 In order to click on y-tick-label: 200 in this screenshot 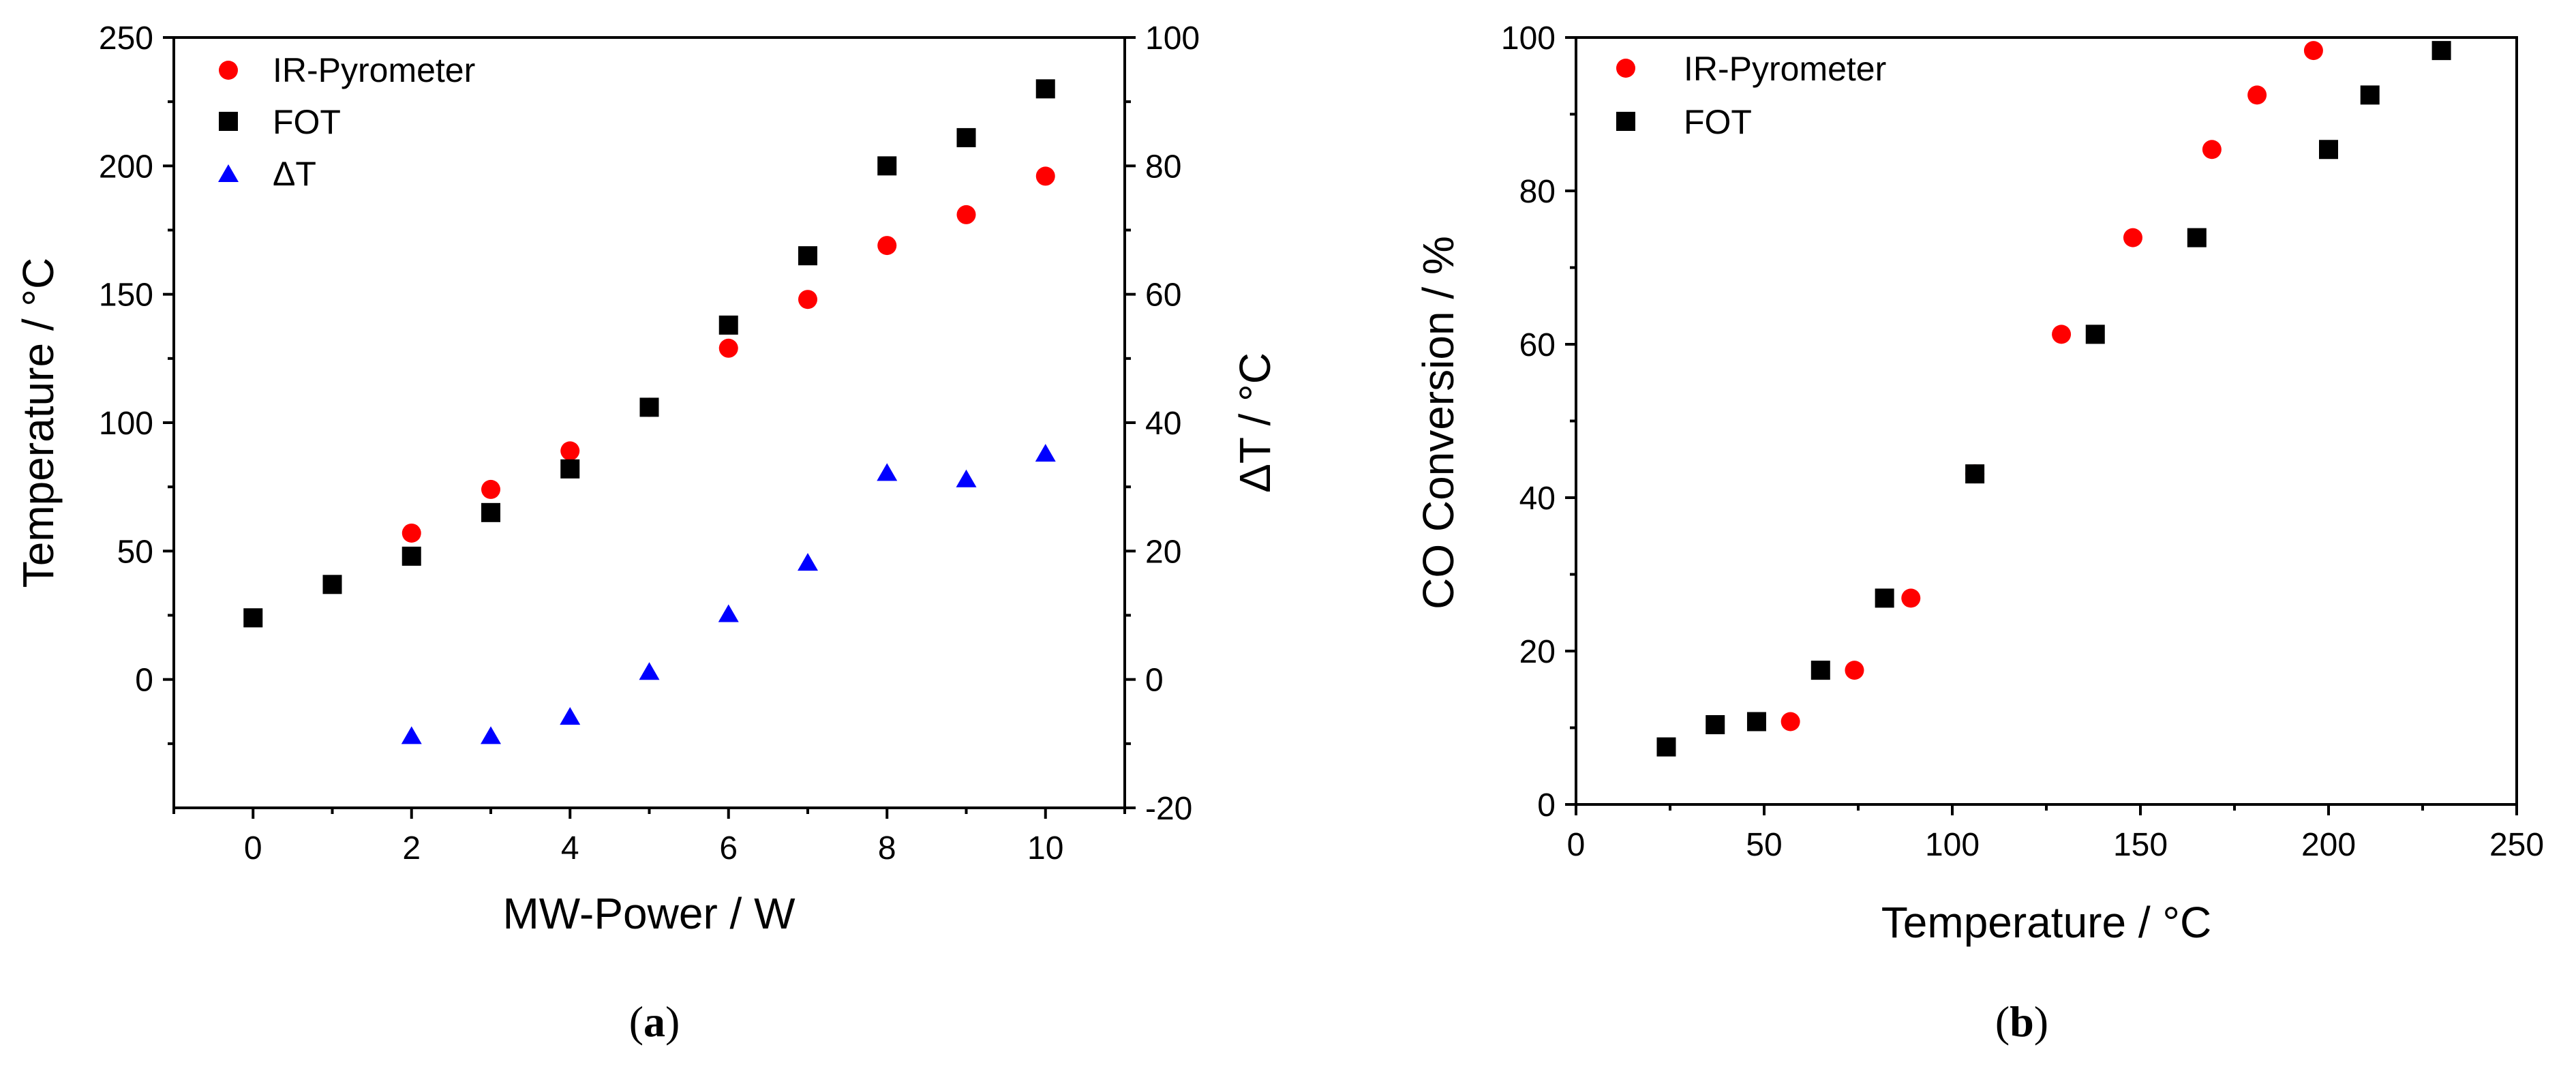, I will do `click(126, 167)`.